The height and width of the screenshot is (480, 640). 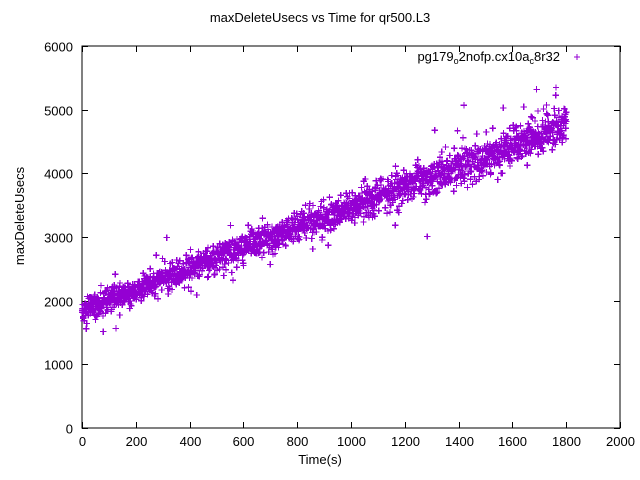 I want to click on x-axis-tick-label: 1600, so click(x=512, y=441).